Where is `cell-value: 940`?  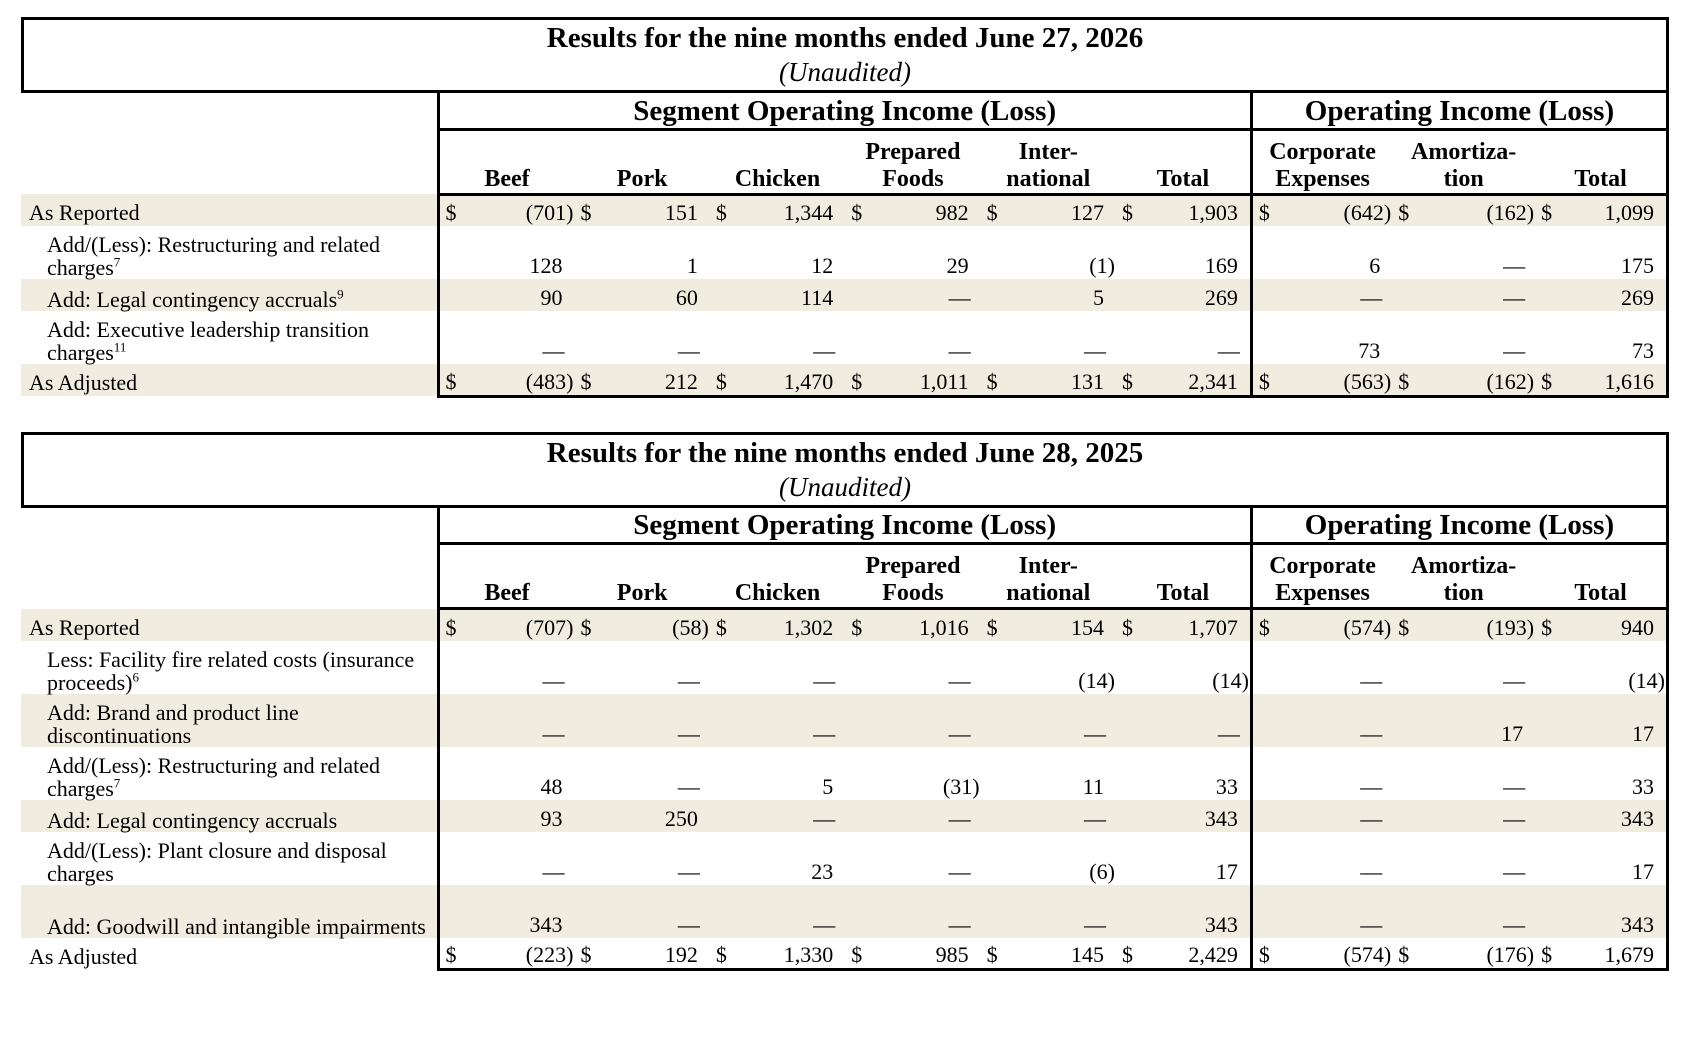
cell-value: 940 is located at coordinates (1617, 624).